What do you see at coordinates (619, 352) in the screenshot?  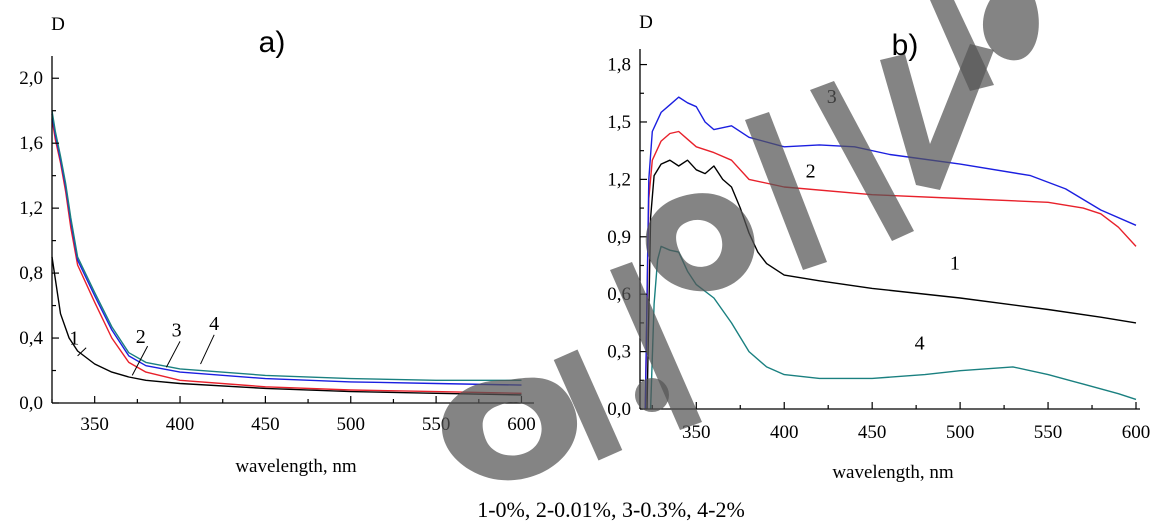 I see `y-tick-label: 0,3` at bounding box center [619, 352].